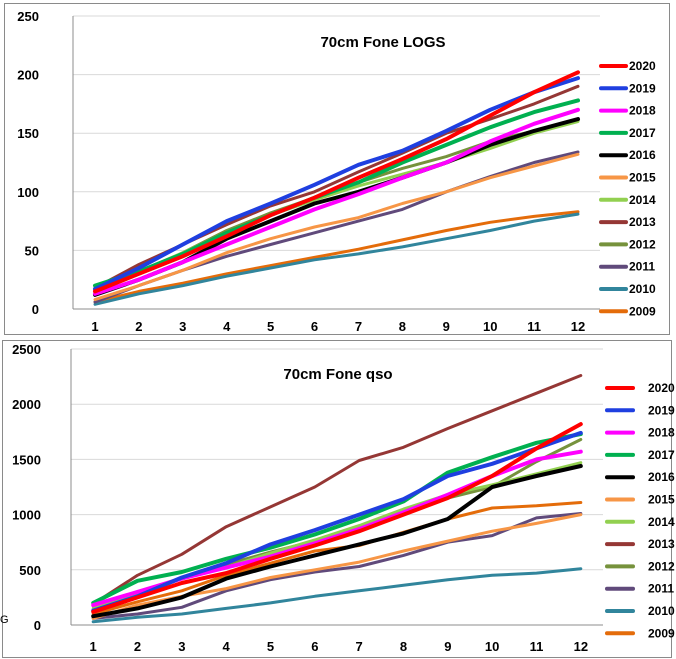 This screenshot has height=659, width=676. What do you see at coordinates (26, 459) in the screenshot?
I see `y-tick-label: 1500` at bounding box center [26, 459].